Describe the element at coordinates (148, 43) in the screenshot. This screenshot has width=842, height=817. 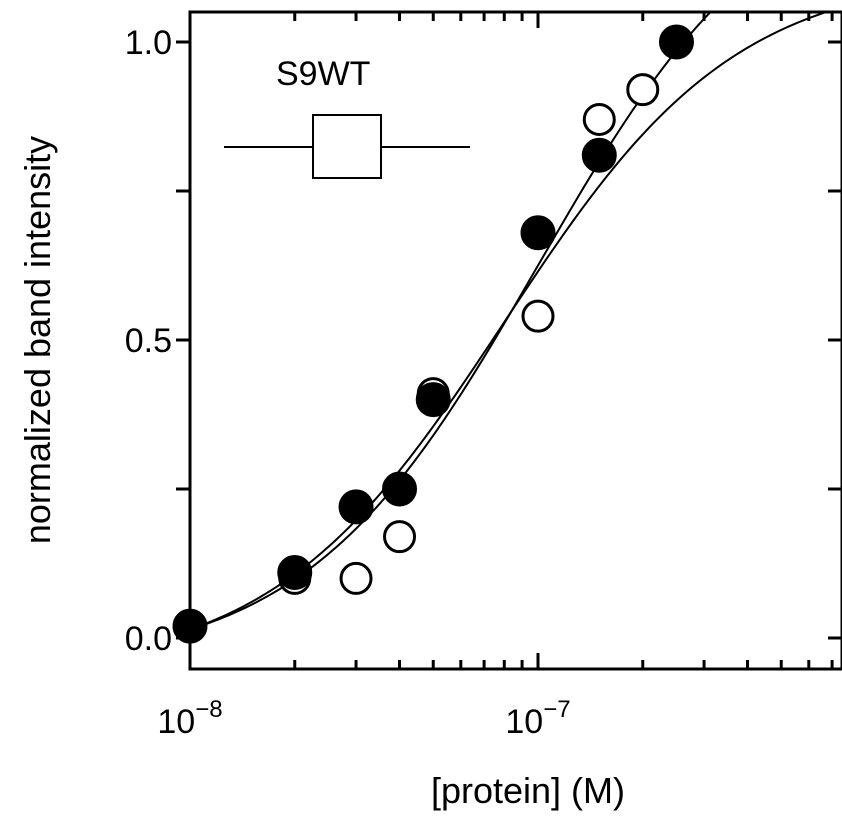
I see `y-tick-label: 1.0` at that location.